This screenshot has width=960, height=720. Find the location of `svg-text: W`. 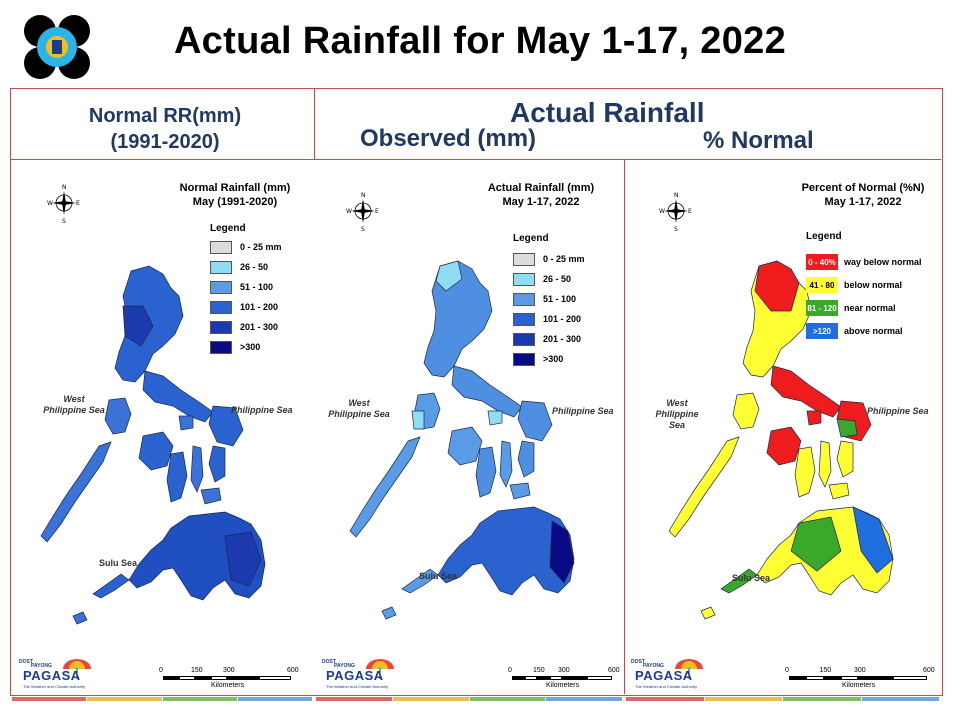

svg-text: W is located at coordinates (662, 211).